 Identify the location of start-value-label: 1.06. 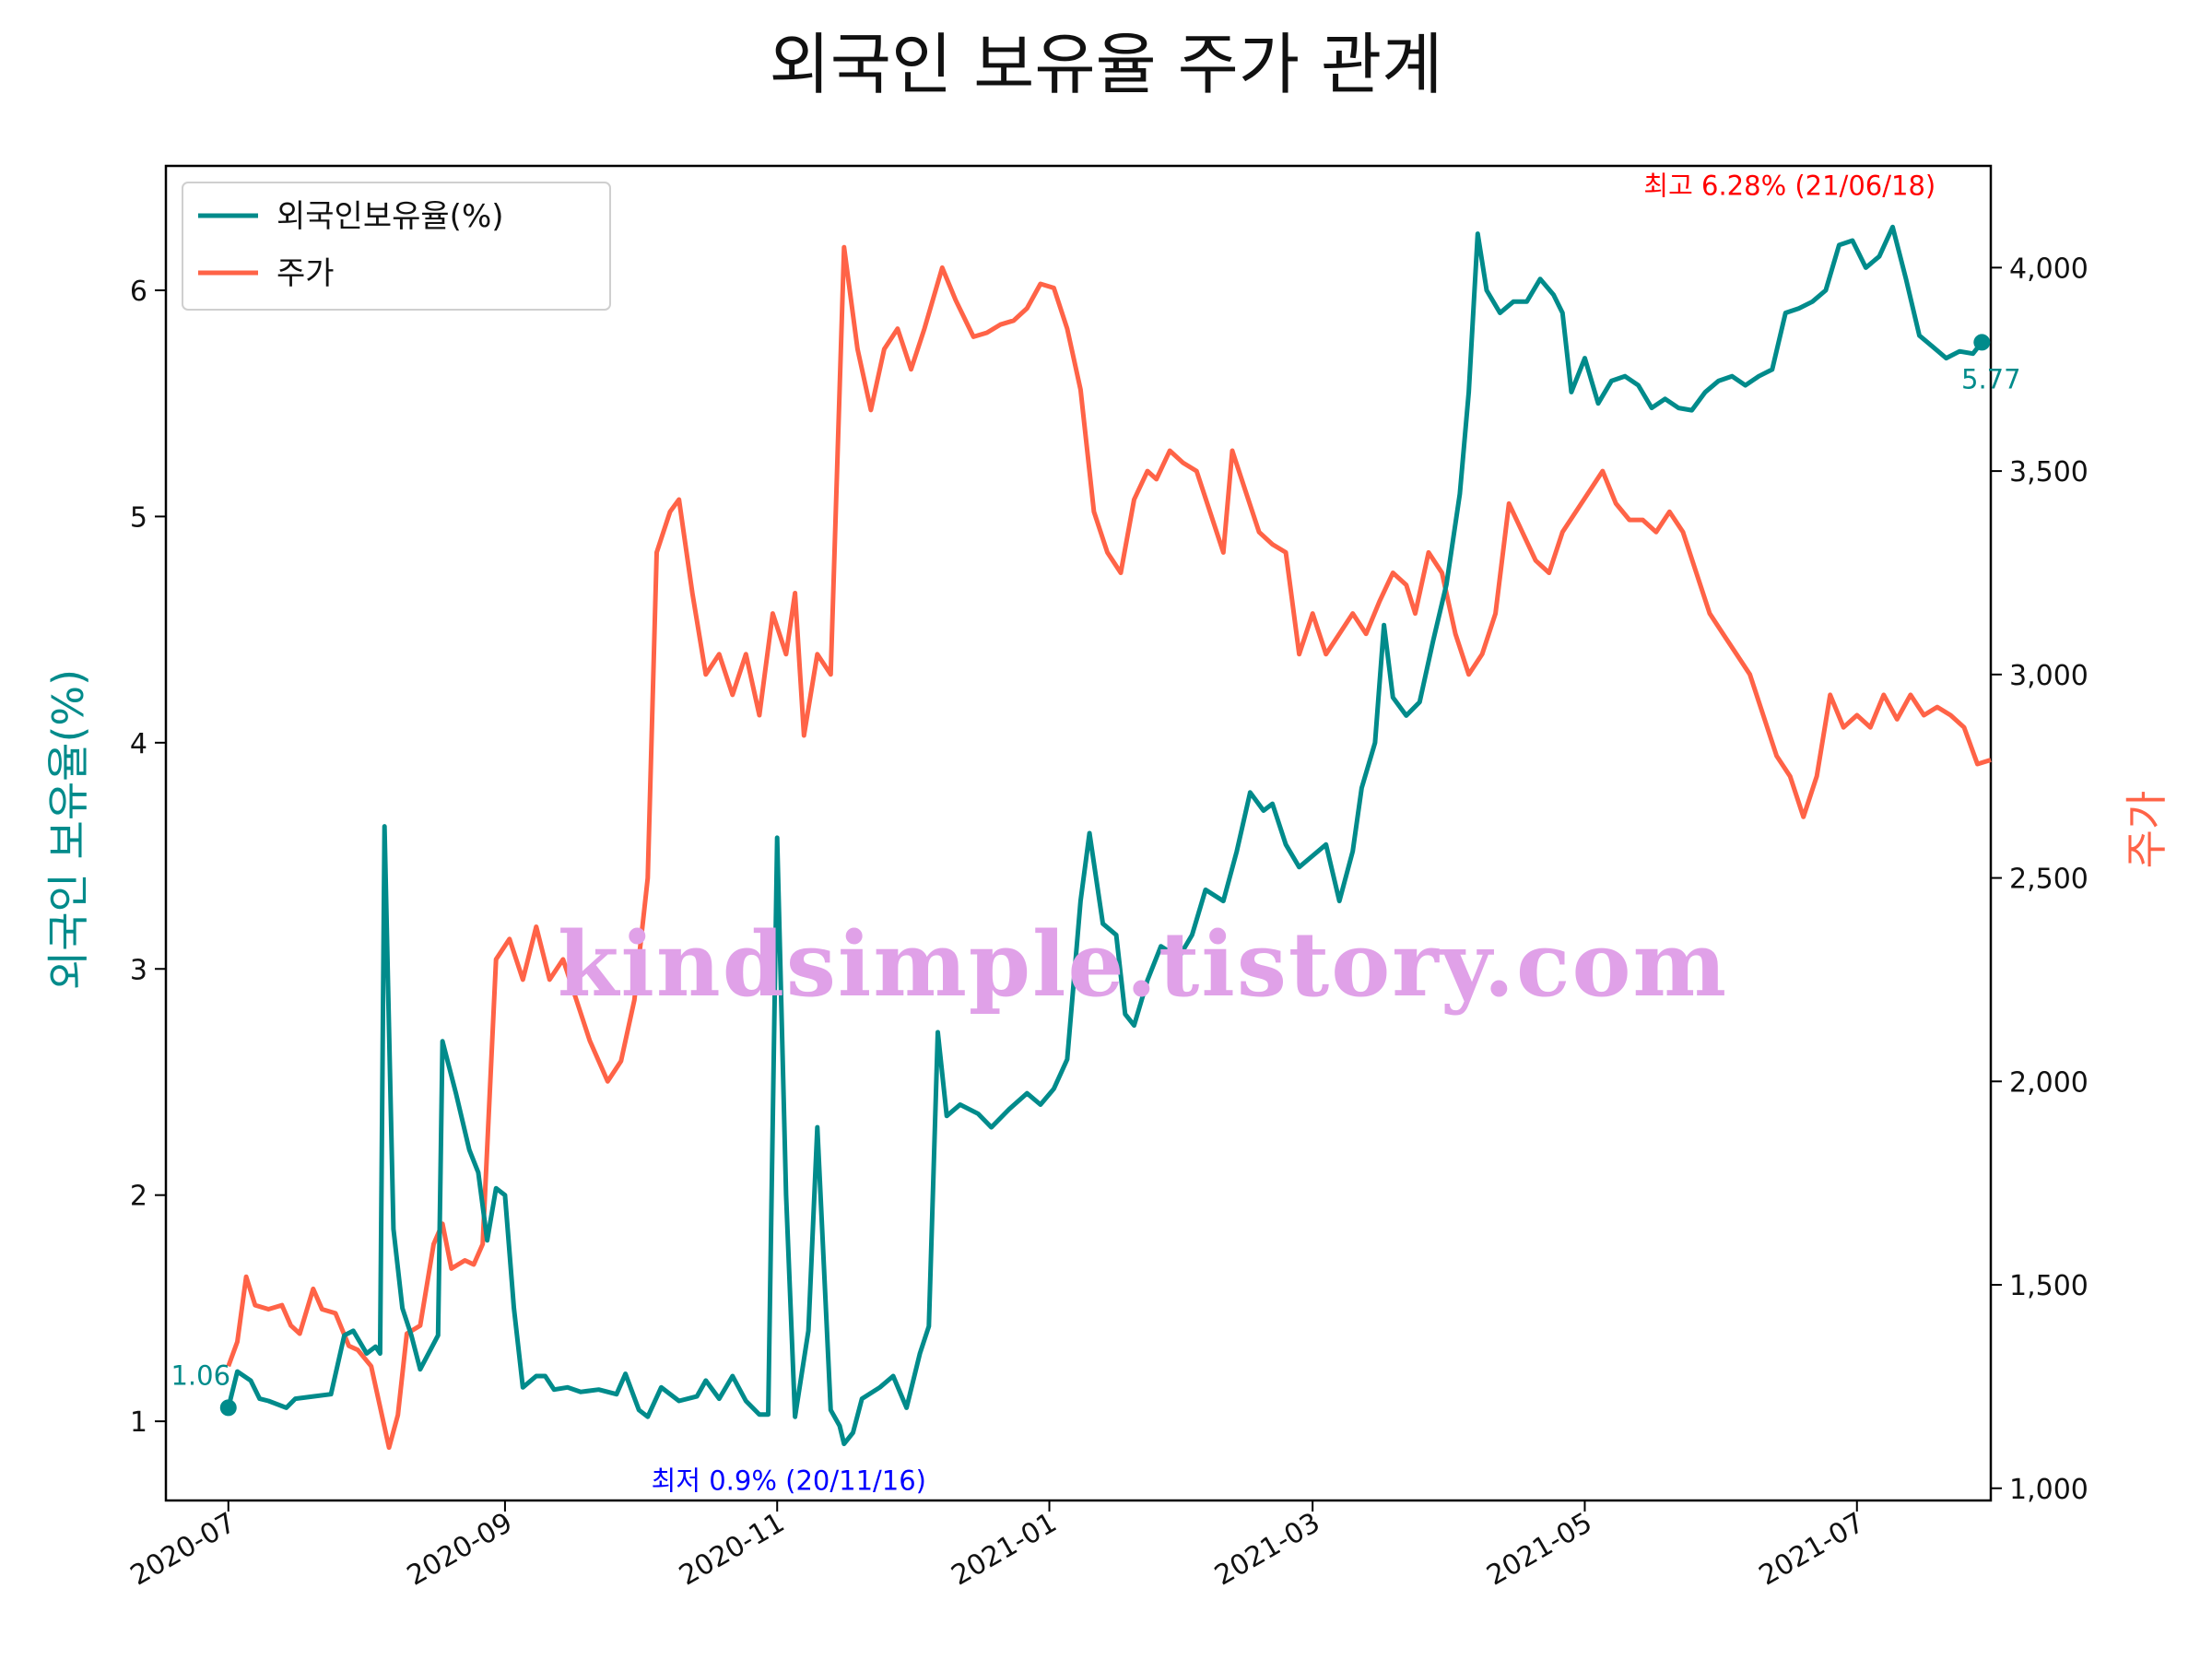
(200, 1375).